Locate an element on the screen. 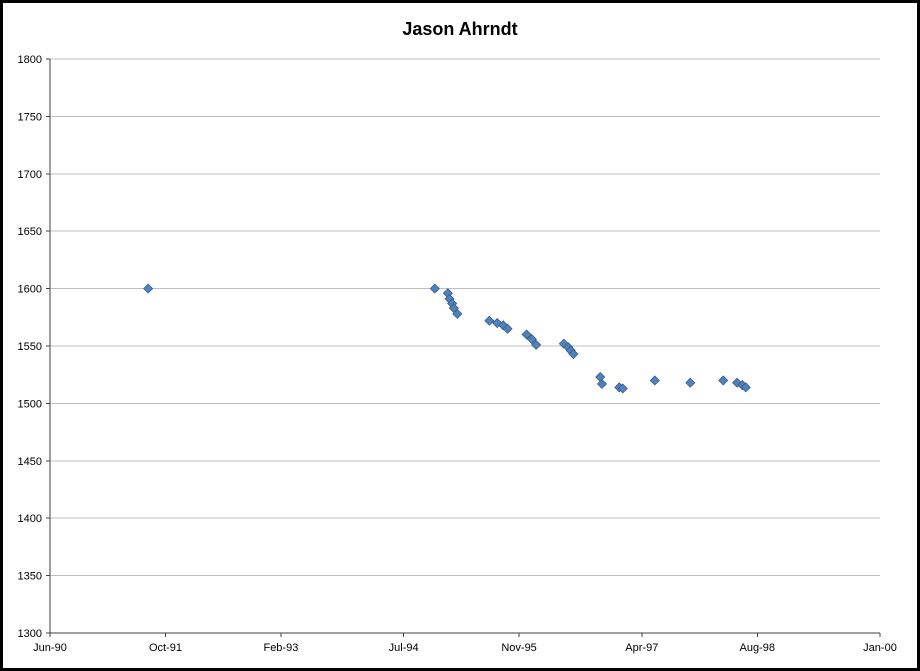  x-tick-label: Jul-94 is located at coordinates (404, 648).